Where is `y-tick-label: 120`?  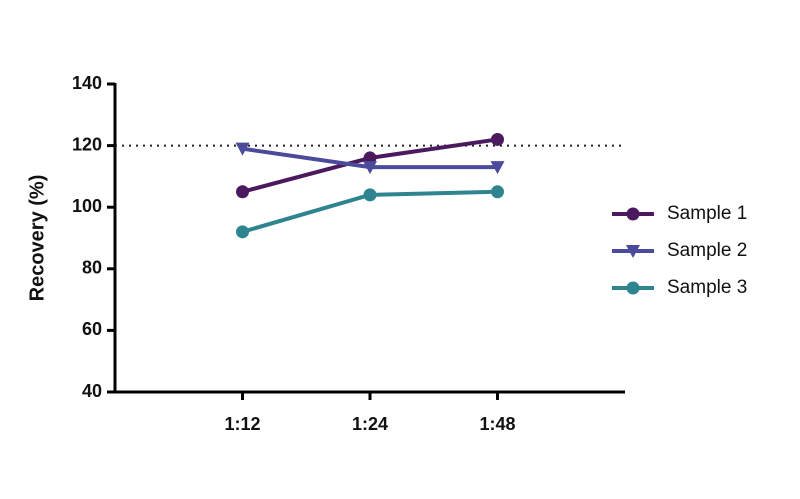
y-tick-label: 120 is located at coordinates (87, 144).